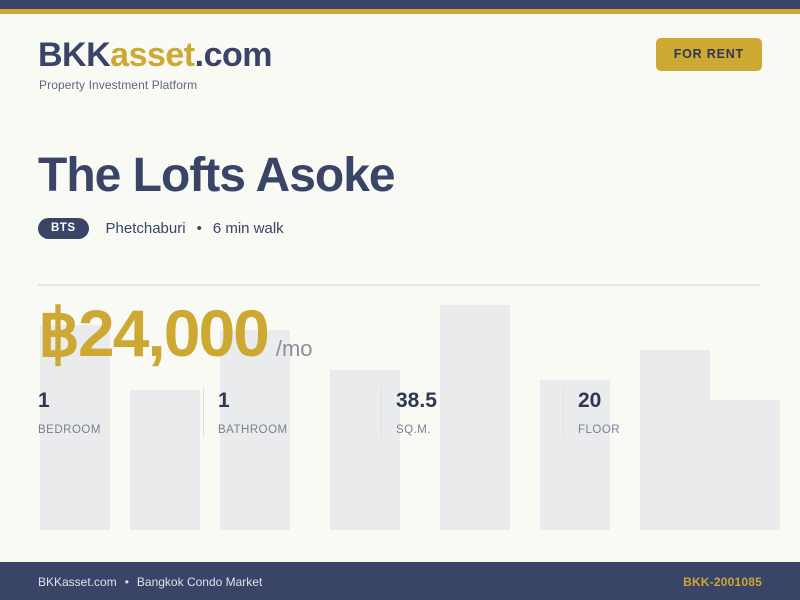 The height and width of the screenshot is (600, 800). What do you see at coordinates (233, 55) in the screenshot?
I see `logo-part-com: .com` at bounding box center [233, 55].